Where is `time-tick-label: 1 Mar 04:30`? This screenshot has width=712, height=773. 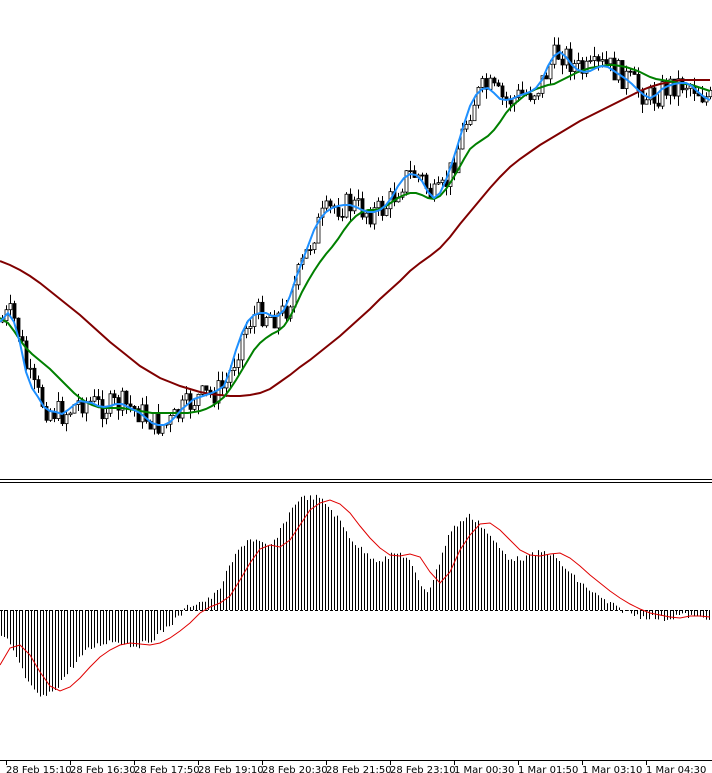
time-tick-label: 1 Mar 04:30 is located at coordinates (676, 769).